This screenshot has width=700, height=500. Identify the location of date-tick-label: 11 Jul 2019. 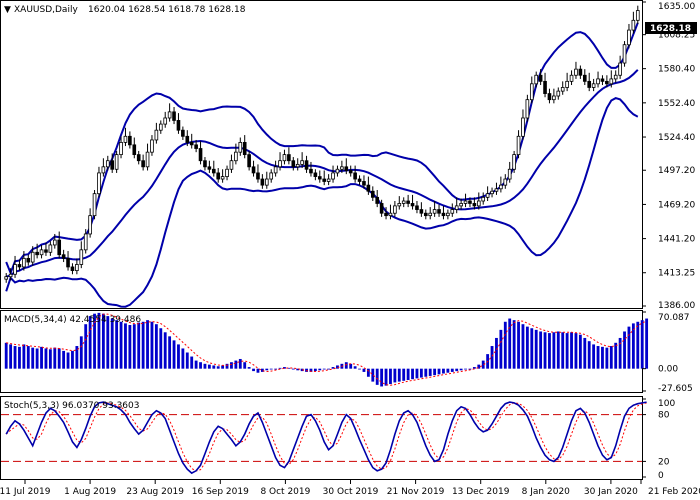
(25, 492).